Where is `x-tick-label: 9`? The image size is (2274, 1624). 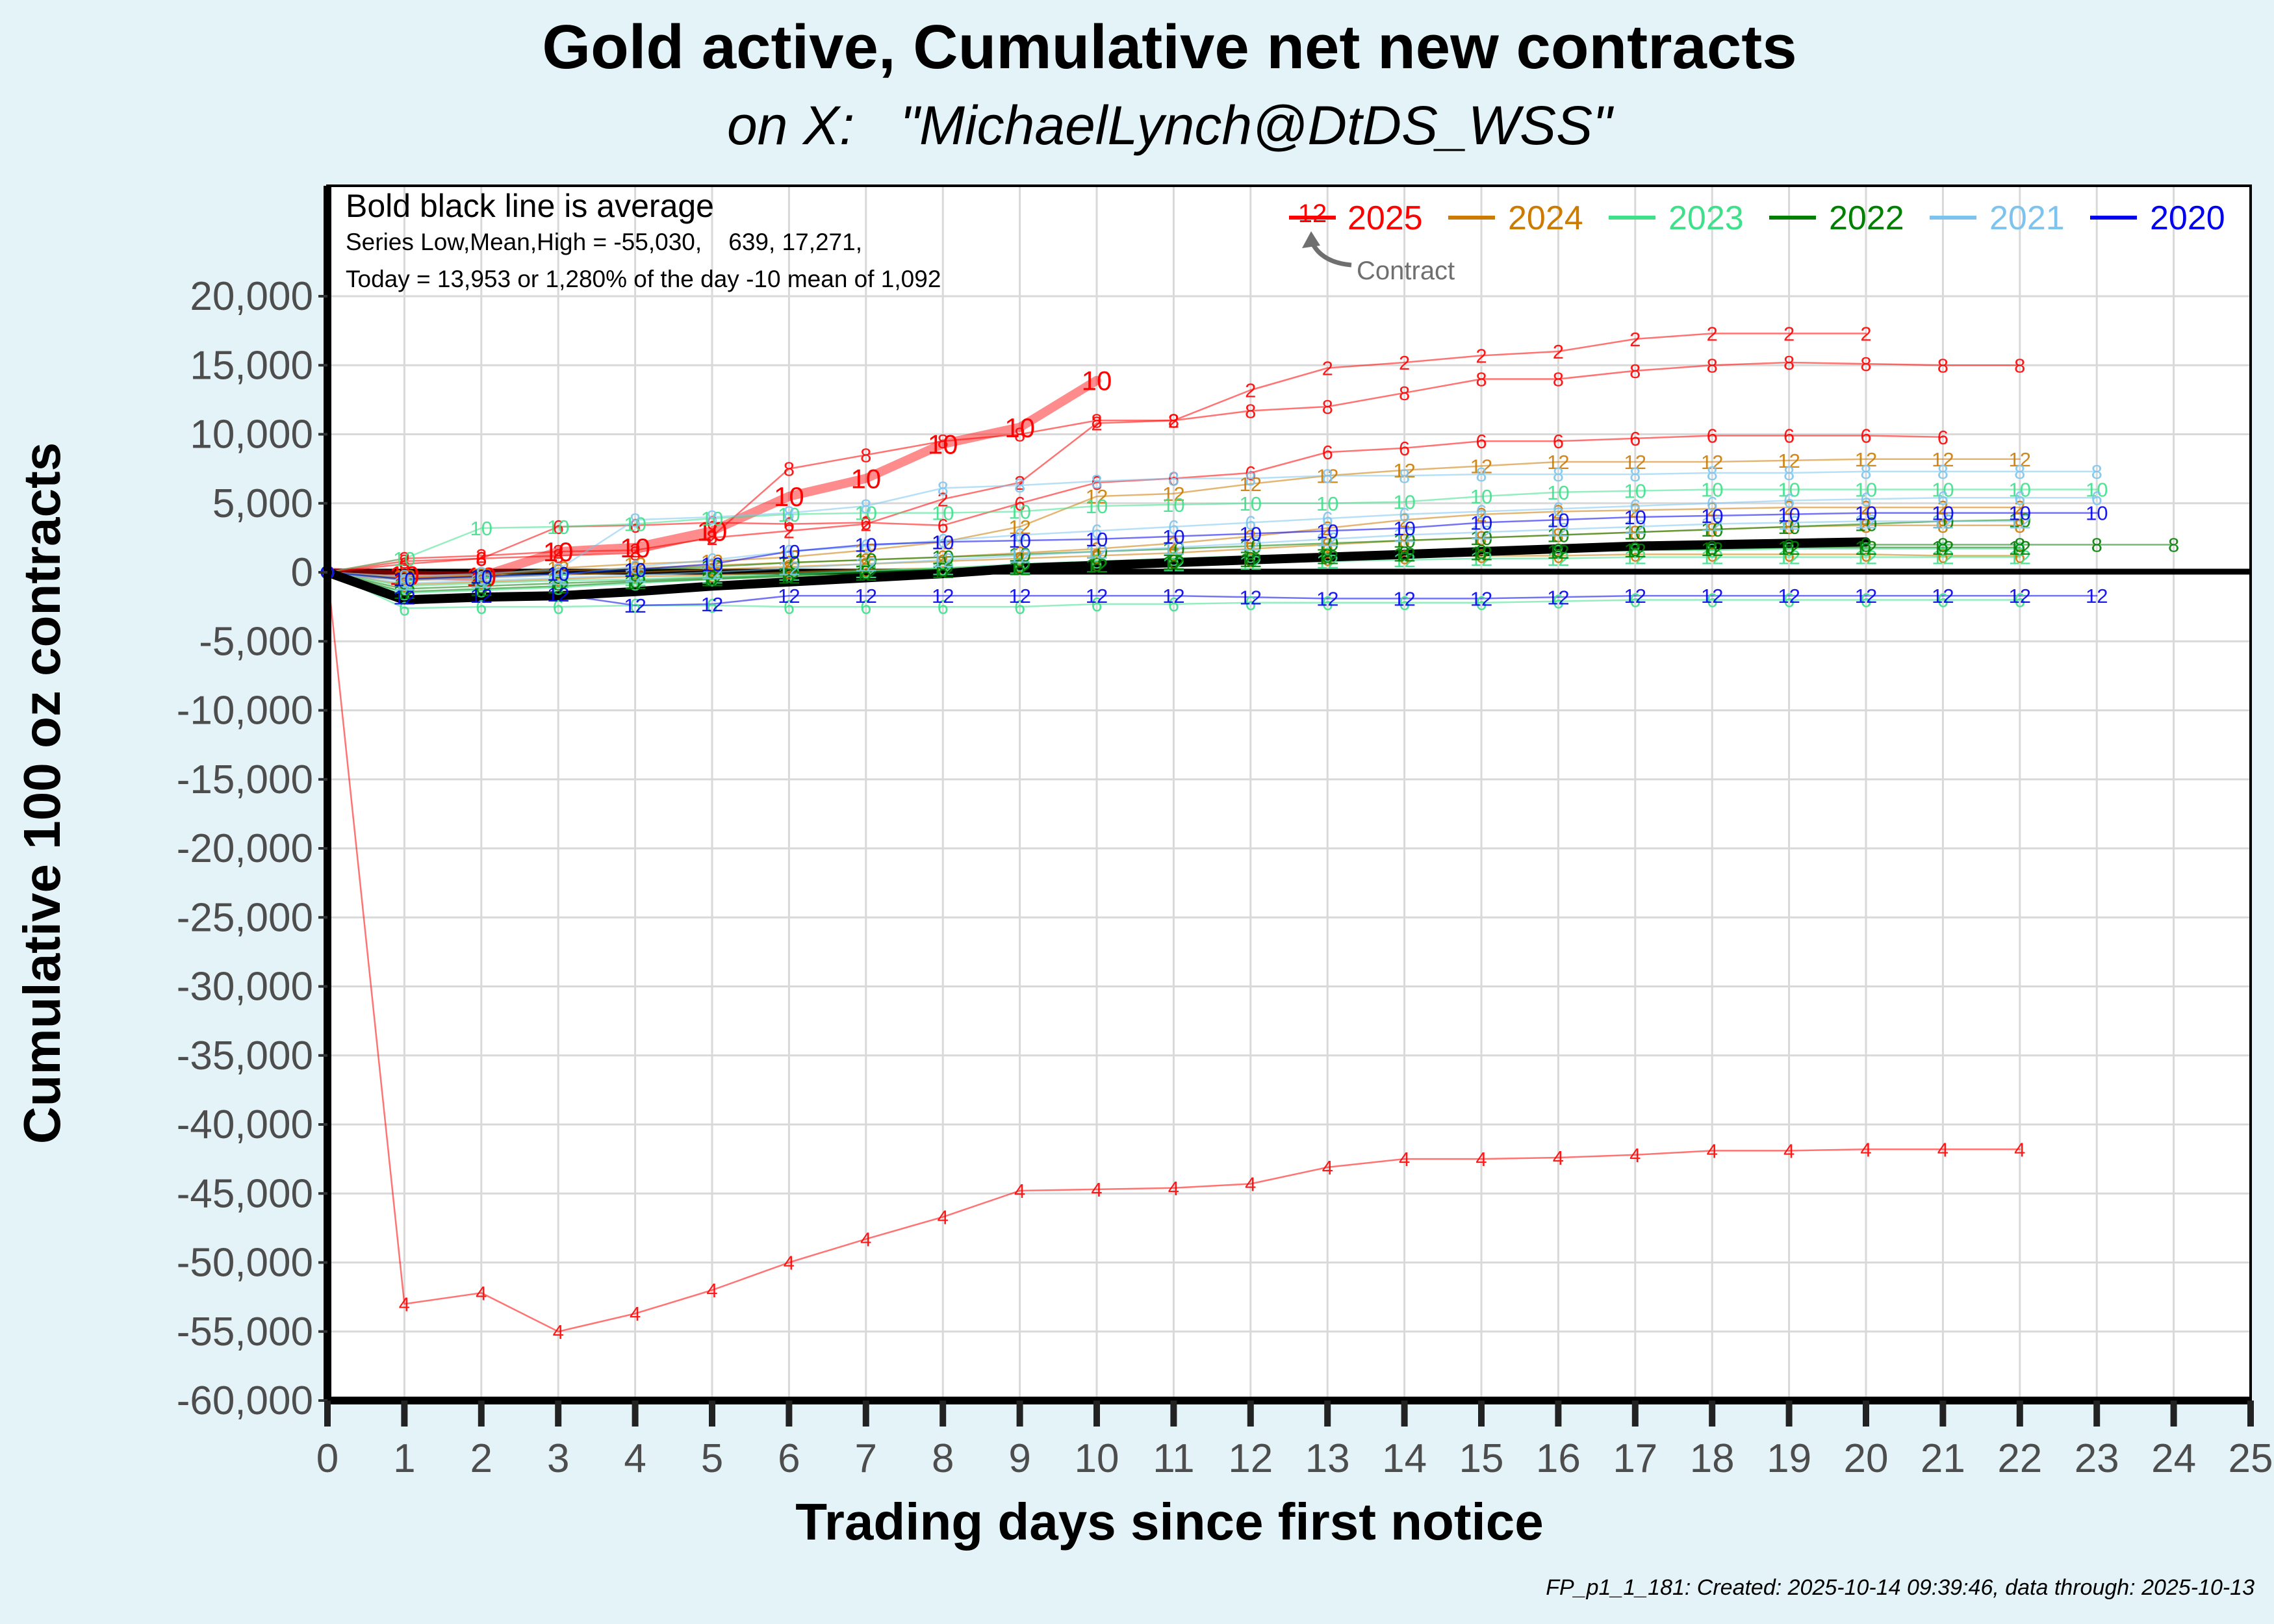
x-tick-label: 9 is located at coordinates (1019, 1458).